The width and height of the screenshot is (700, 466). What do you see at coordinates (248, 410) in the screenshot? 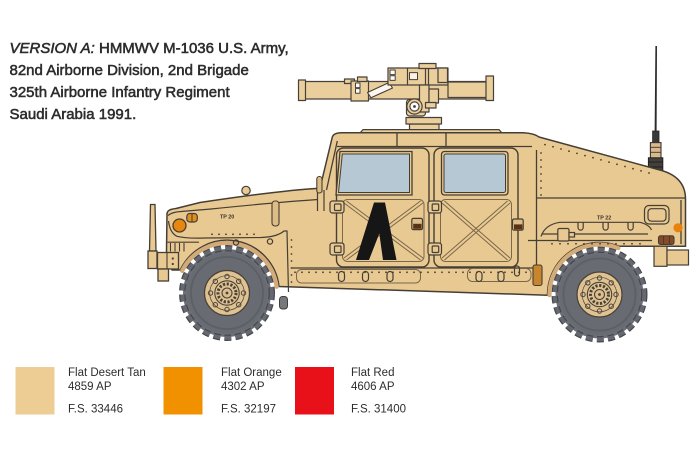
I see `svg-text: F.S. 32197` at bounding box center [248, 410].